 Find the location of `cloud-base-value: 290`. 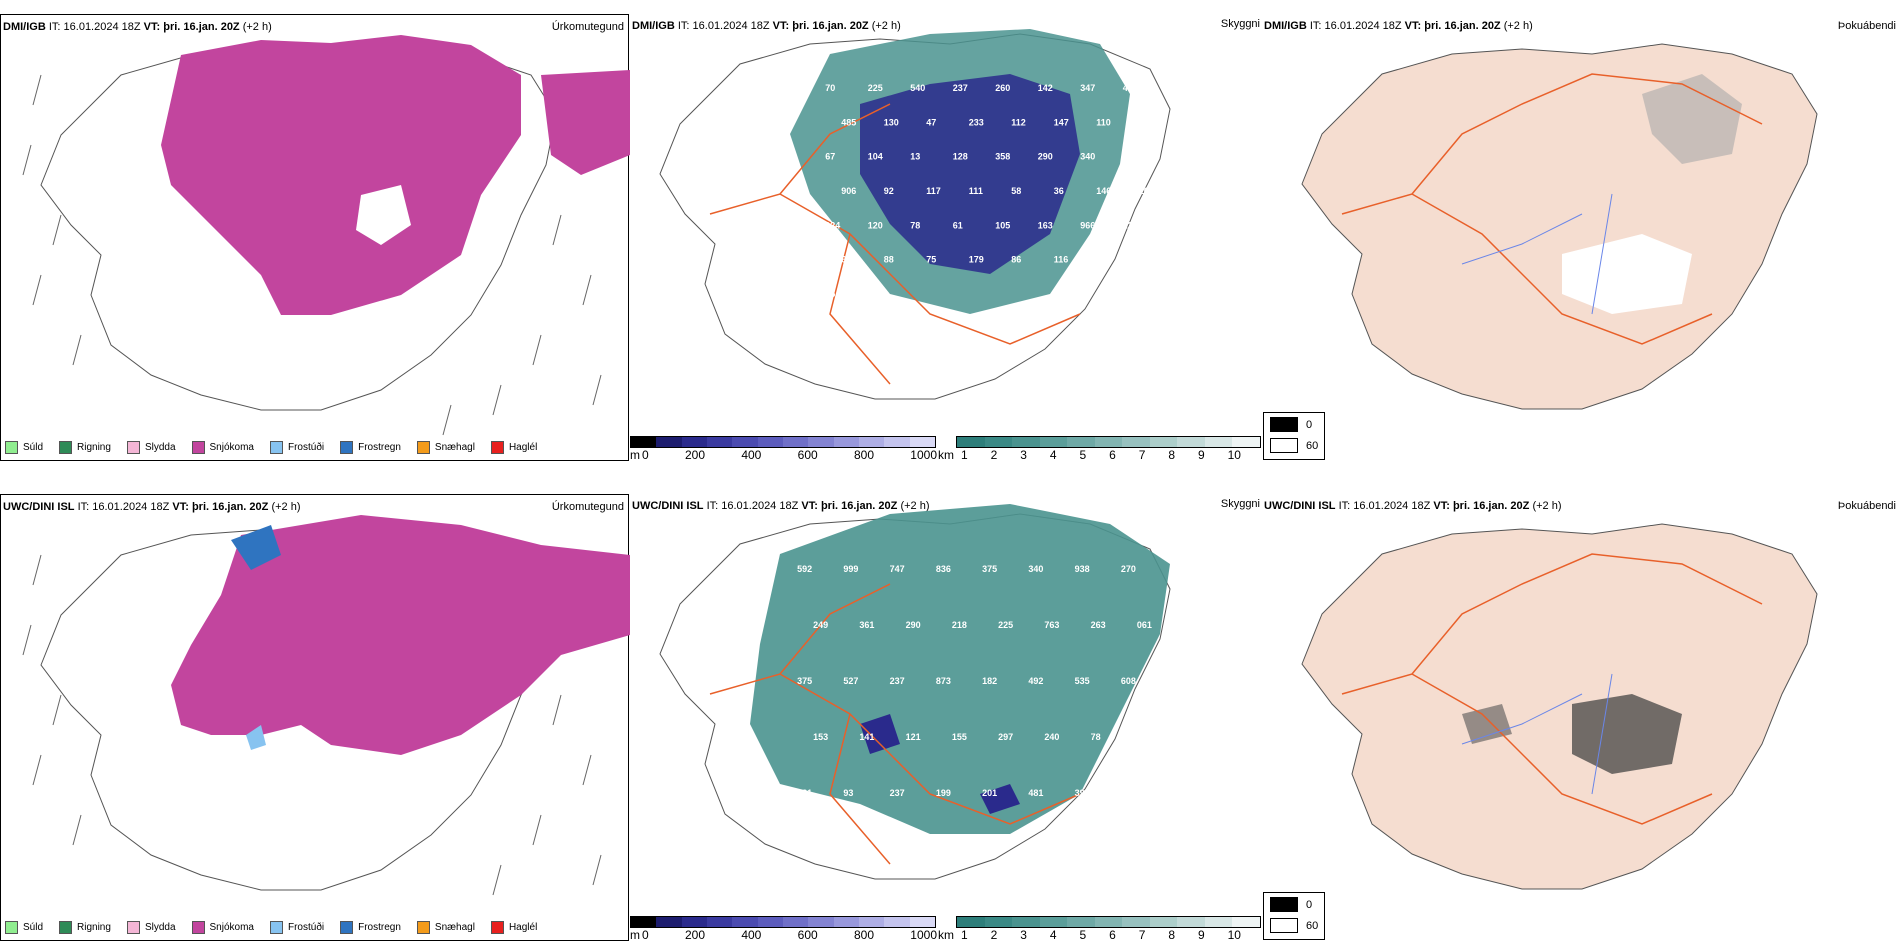

cloud-base-value: 290 is located at coordinates (913, 625).